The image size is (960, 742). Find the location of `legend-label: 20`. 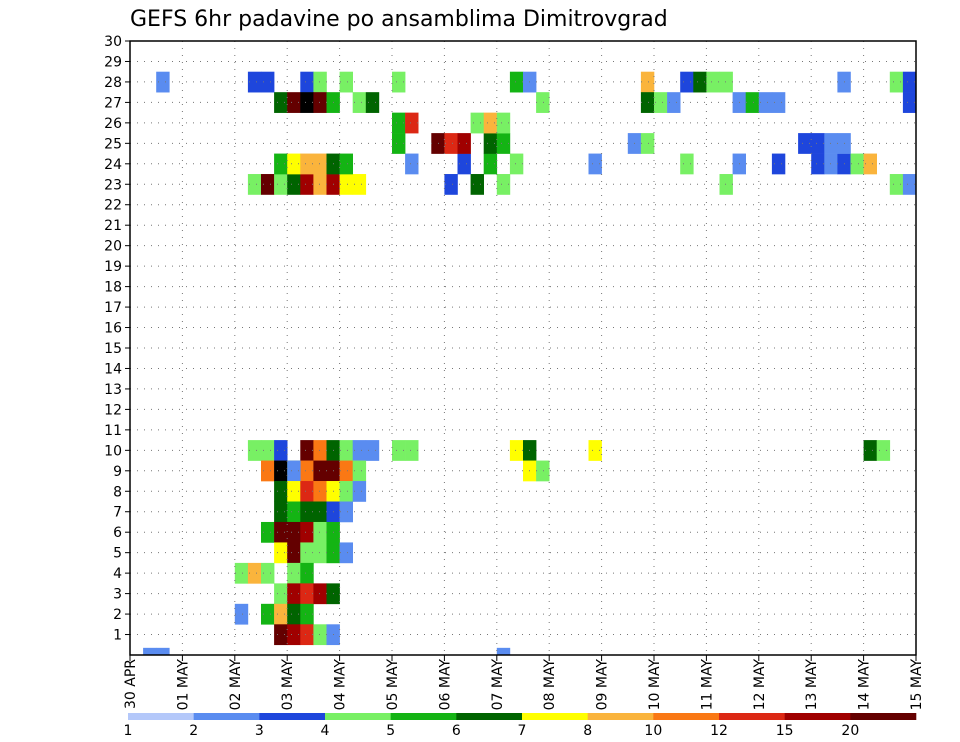

legend-label: 20 is located at coordinates (850, 731).